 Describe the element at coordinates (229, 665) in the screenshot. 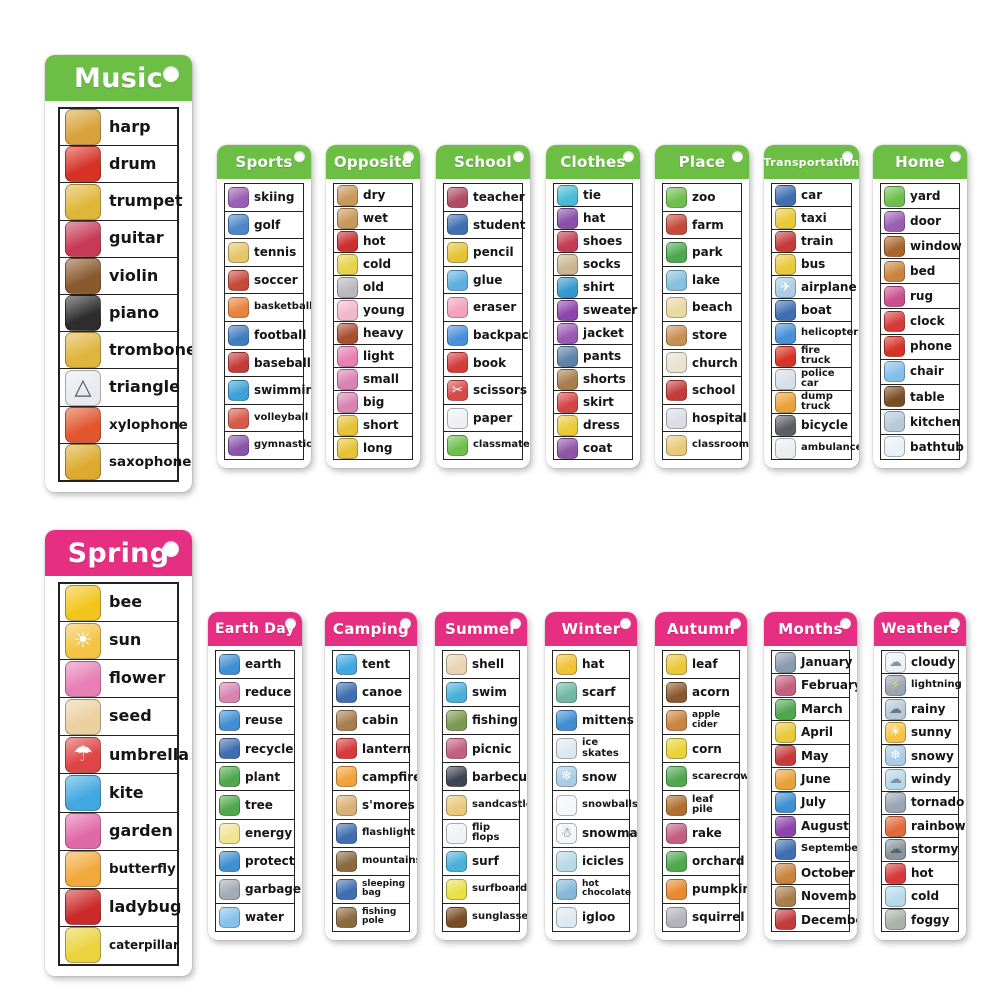

I see `earth-icon` at that location.